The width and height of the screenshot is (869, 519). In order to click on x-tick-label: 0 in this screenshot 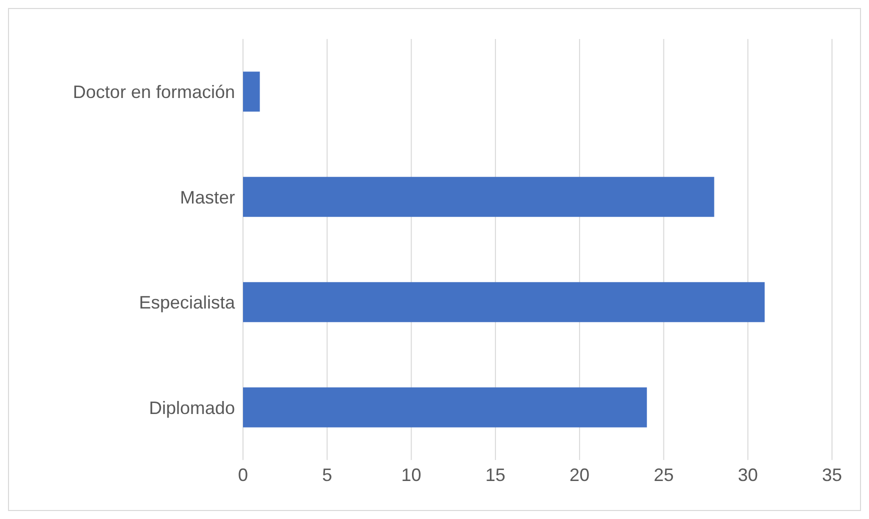, I will do `click(243, 474)`.